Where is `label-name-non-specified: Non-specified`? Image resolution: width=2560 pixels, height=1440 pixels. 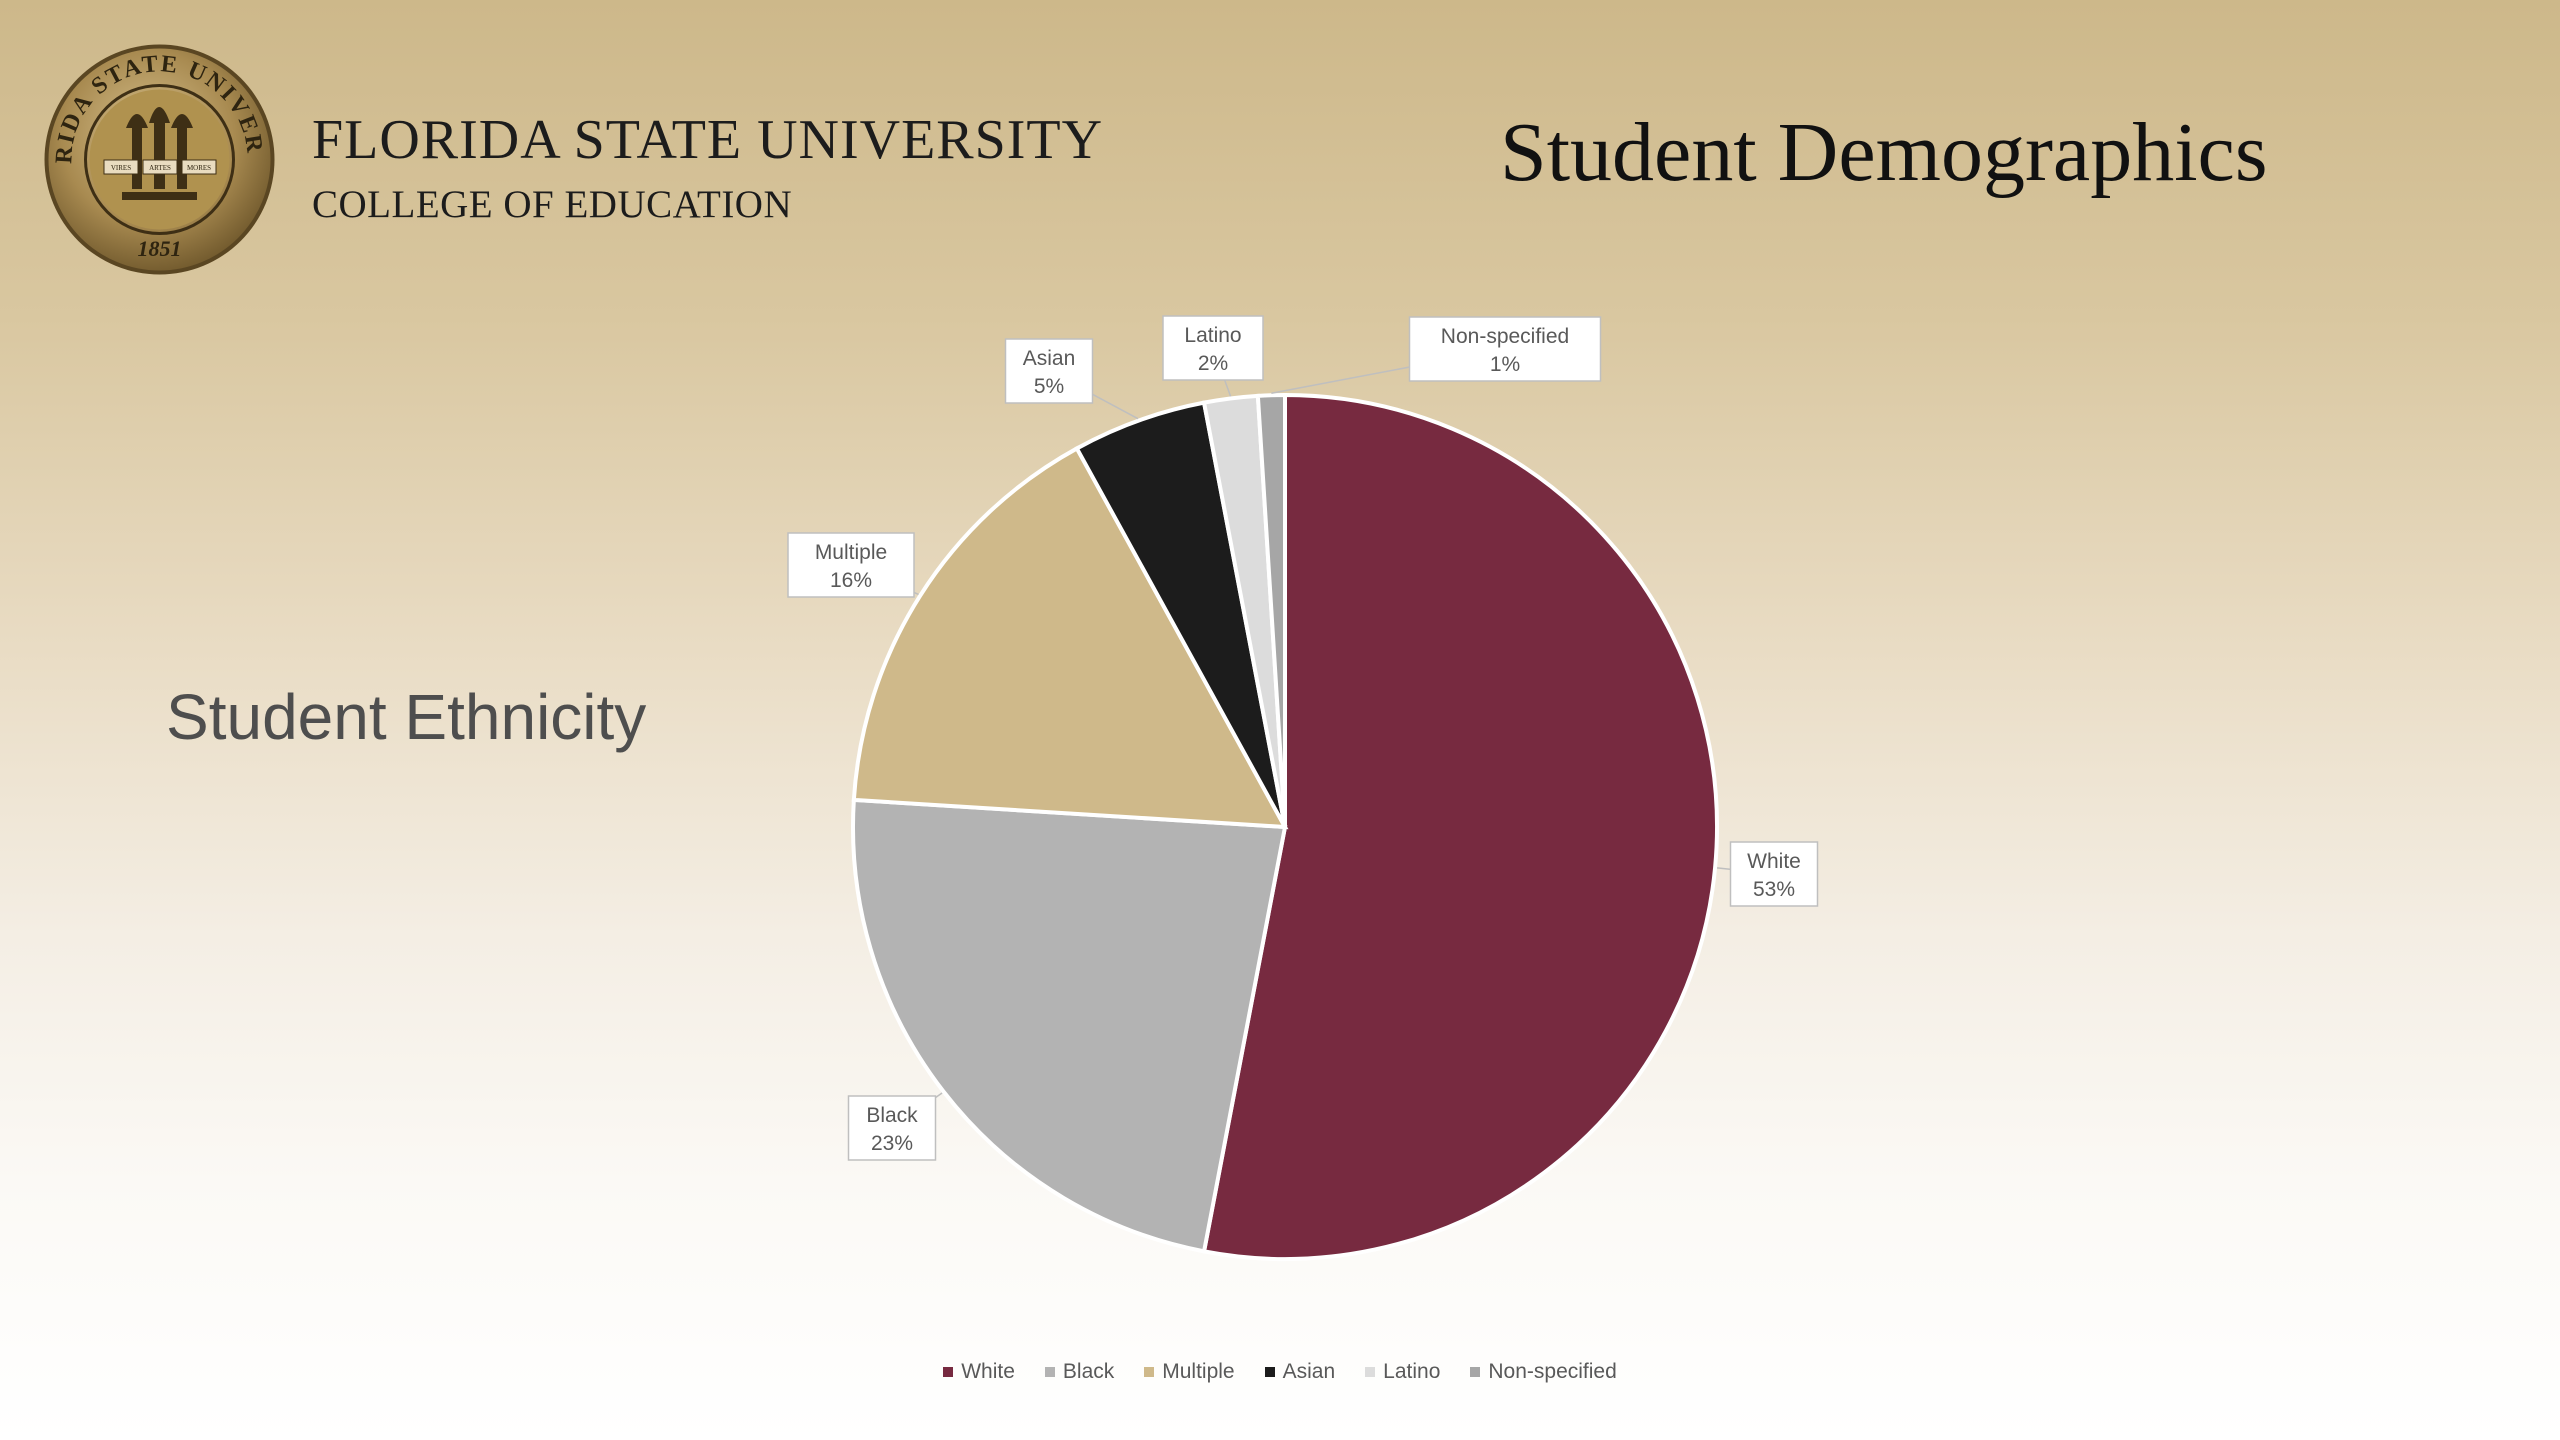 label-name-non-specified: Non-specified is located at coordinates (1505, 336).